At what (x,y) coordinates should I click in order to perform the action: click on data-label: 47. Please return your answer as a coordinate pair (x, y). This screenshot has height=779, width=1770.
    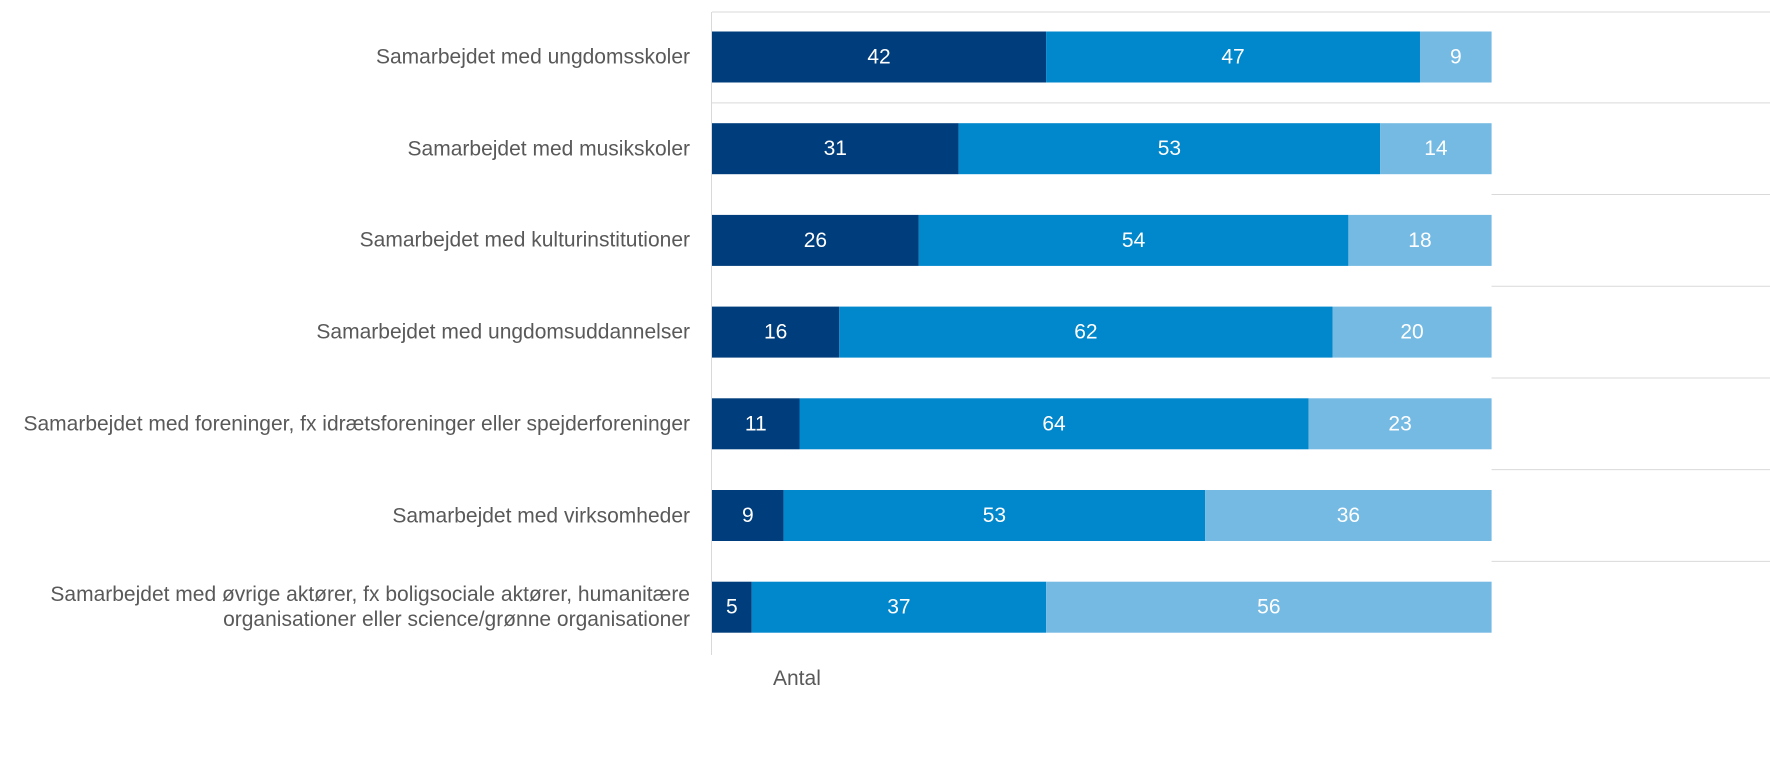
    Looking at the image, I should click on (1232, 57).